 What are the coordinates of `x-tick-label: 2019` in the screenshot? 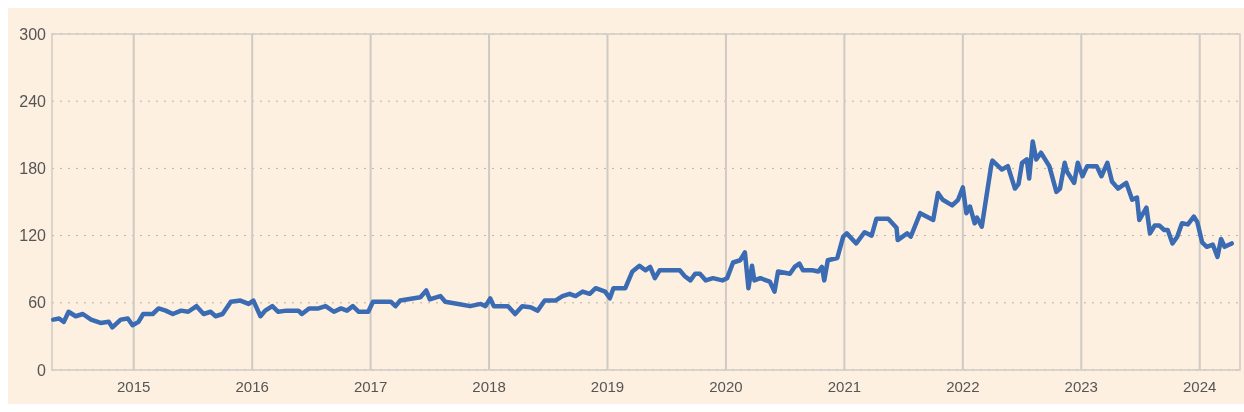 It's located at (607, 386).